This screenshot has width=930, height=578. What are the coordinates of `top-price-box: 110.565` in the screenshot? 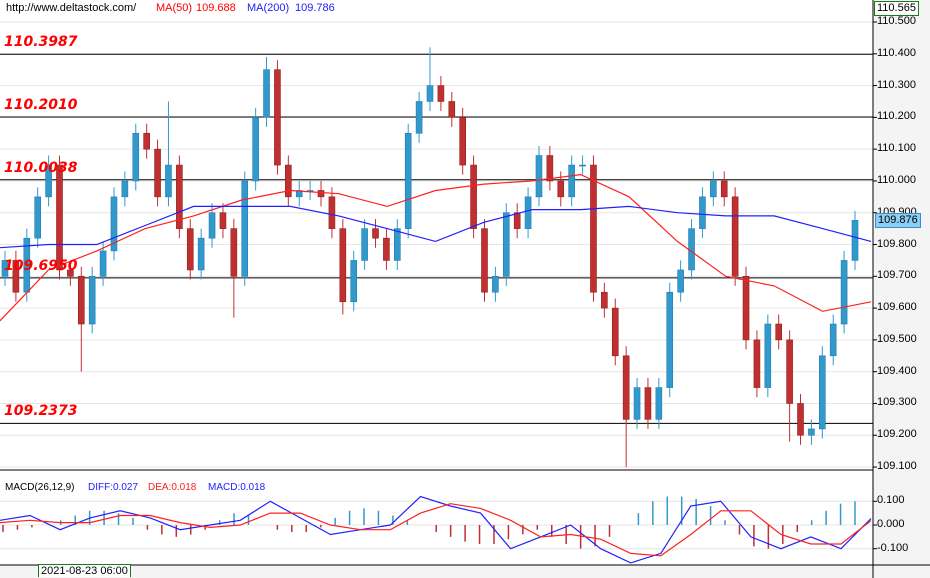 It's located at (896, 8).